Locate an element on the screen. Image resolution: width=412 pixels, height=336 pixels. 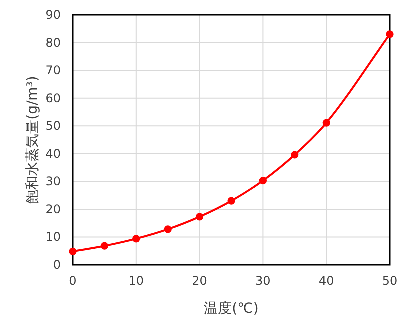
x-tick-label: 0 is located at coordinates (73, 281).